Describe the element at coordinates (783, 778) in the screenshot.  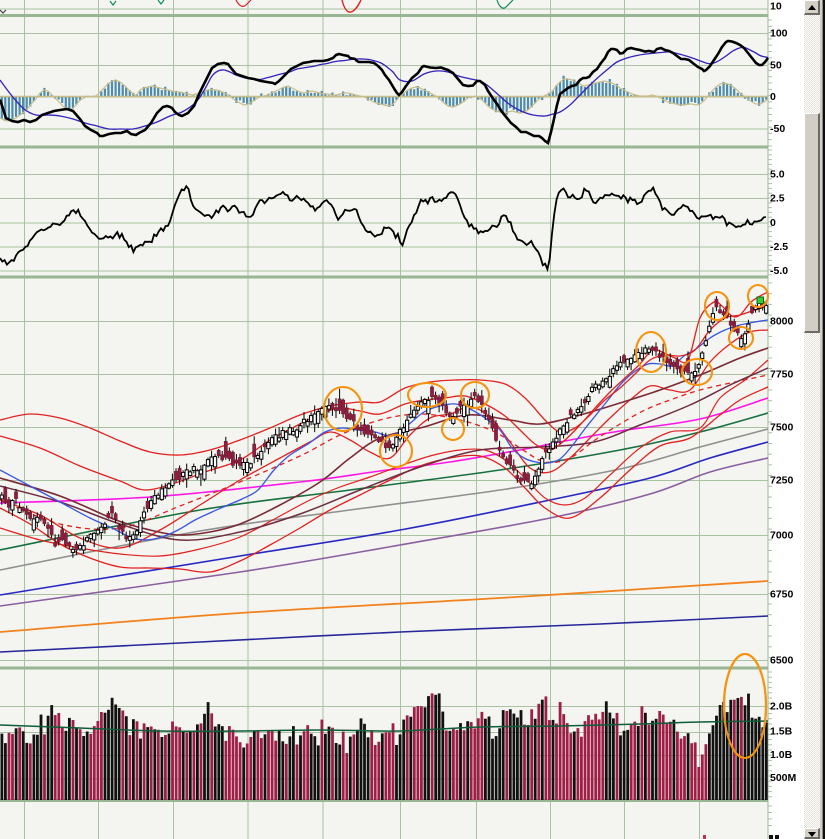
I see `svg-text: 500M` at that location.